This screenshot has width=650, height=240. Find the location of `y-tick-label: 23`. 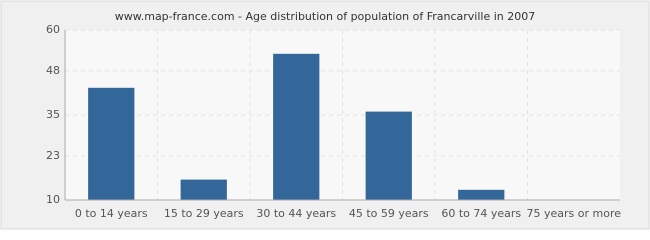

y-tick-label: 23 is located at coordinates (53, 155).